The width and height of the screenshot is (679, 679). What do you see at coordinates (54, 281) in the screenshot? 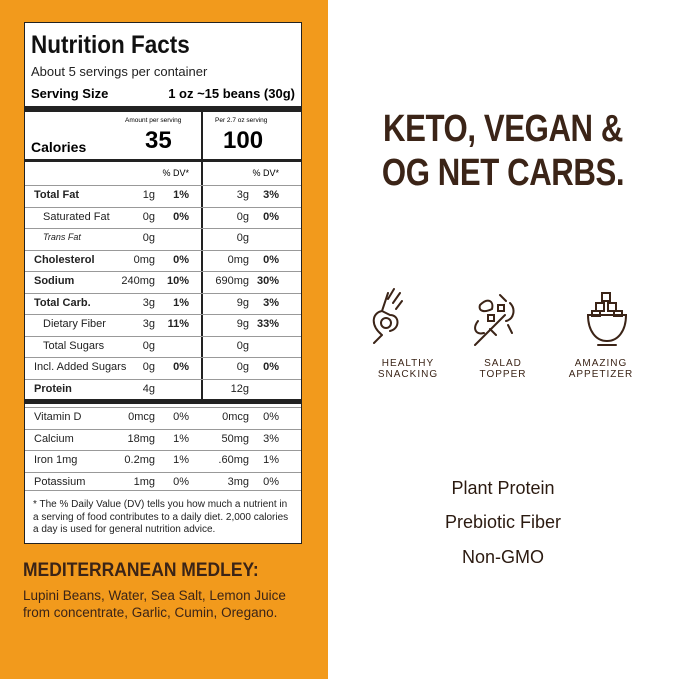
I see `nutrient-name: Sodium` at bounding box center [54, 281].